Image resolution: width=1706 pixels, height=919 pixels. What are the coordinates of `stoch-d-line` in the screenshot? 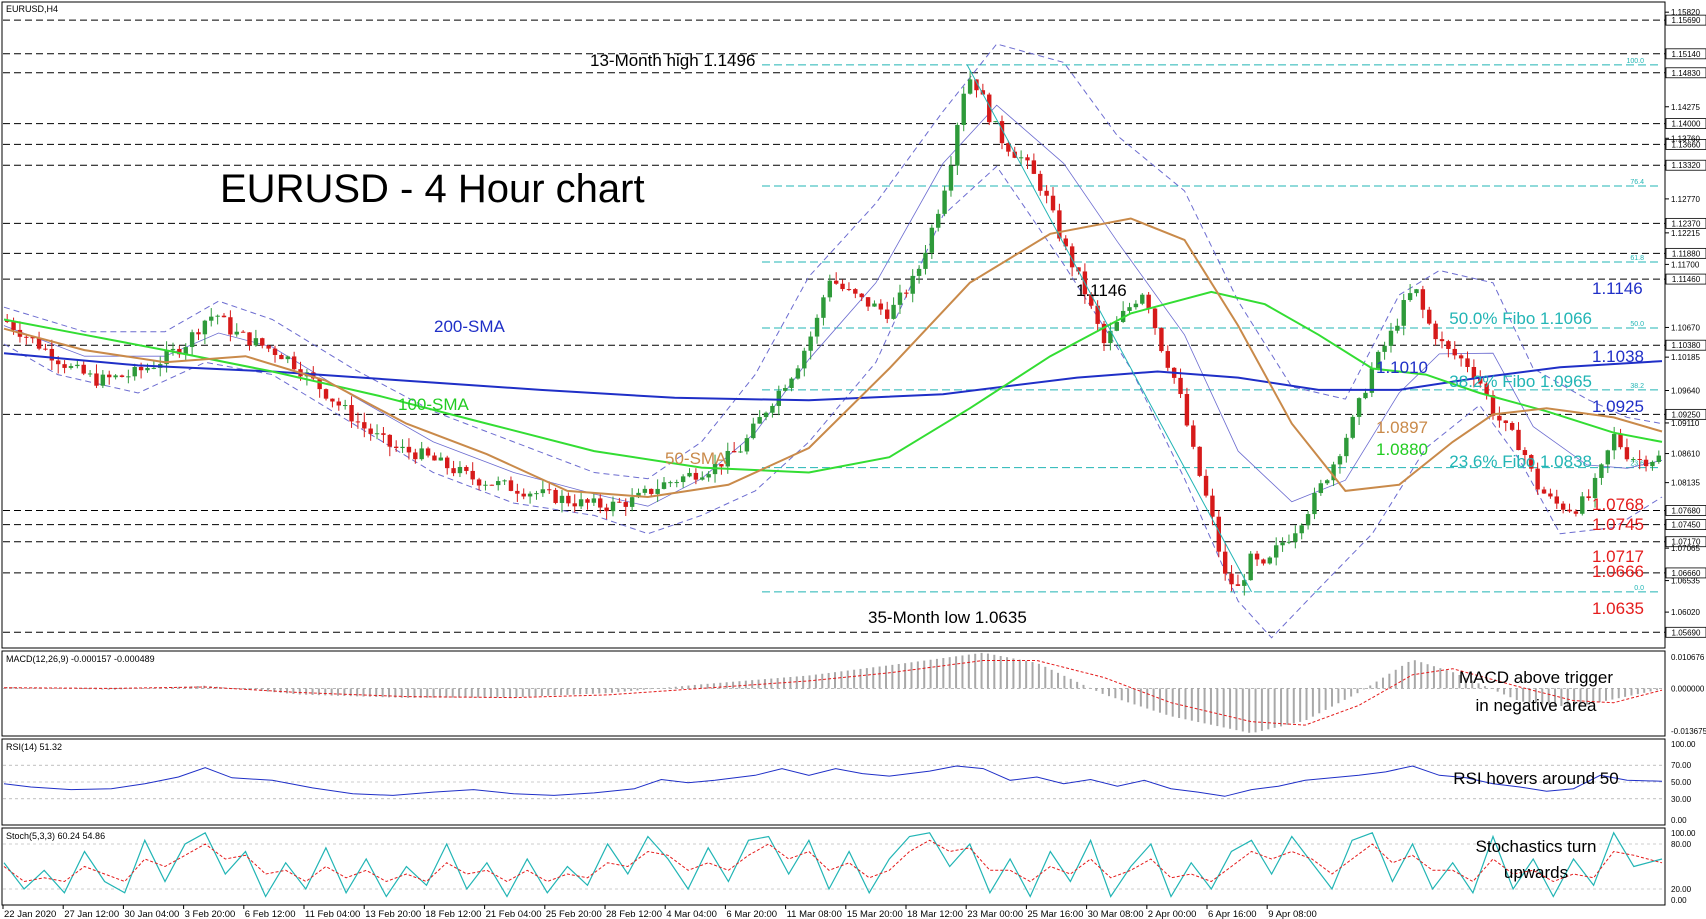 It's located at (833, 861).